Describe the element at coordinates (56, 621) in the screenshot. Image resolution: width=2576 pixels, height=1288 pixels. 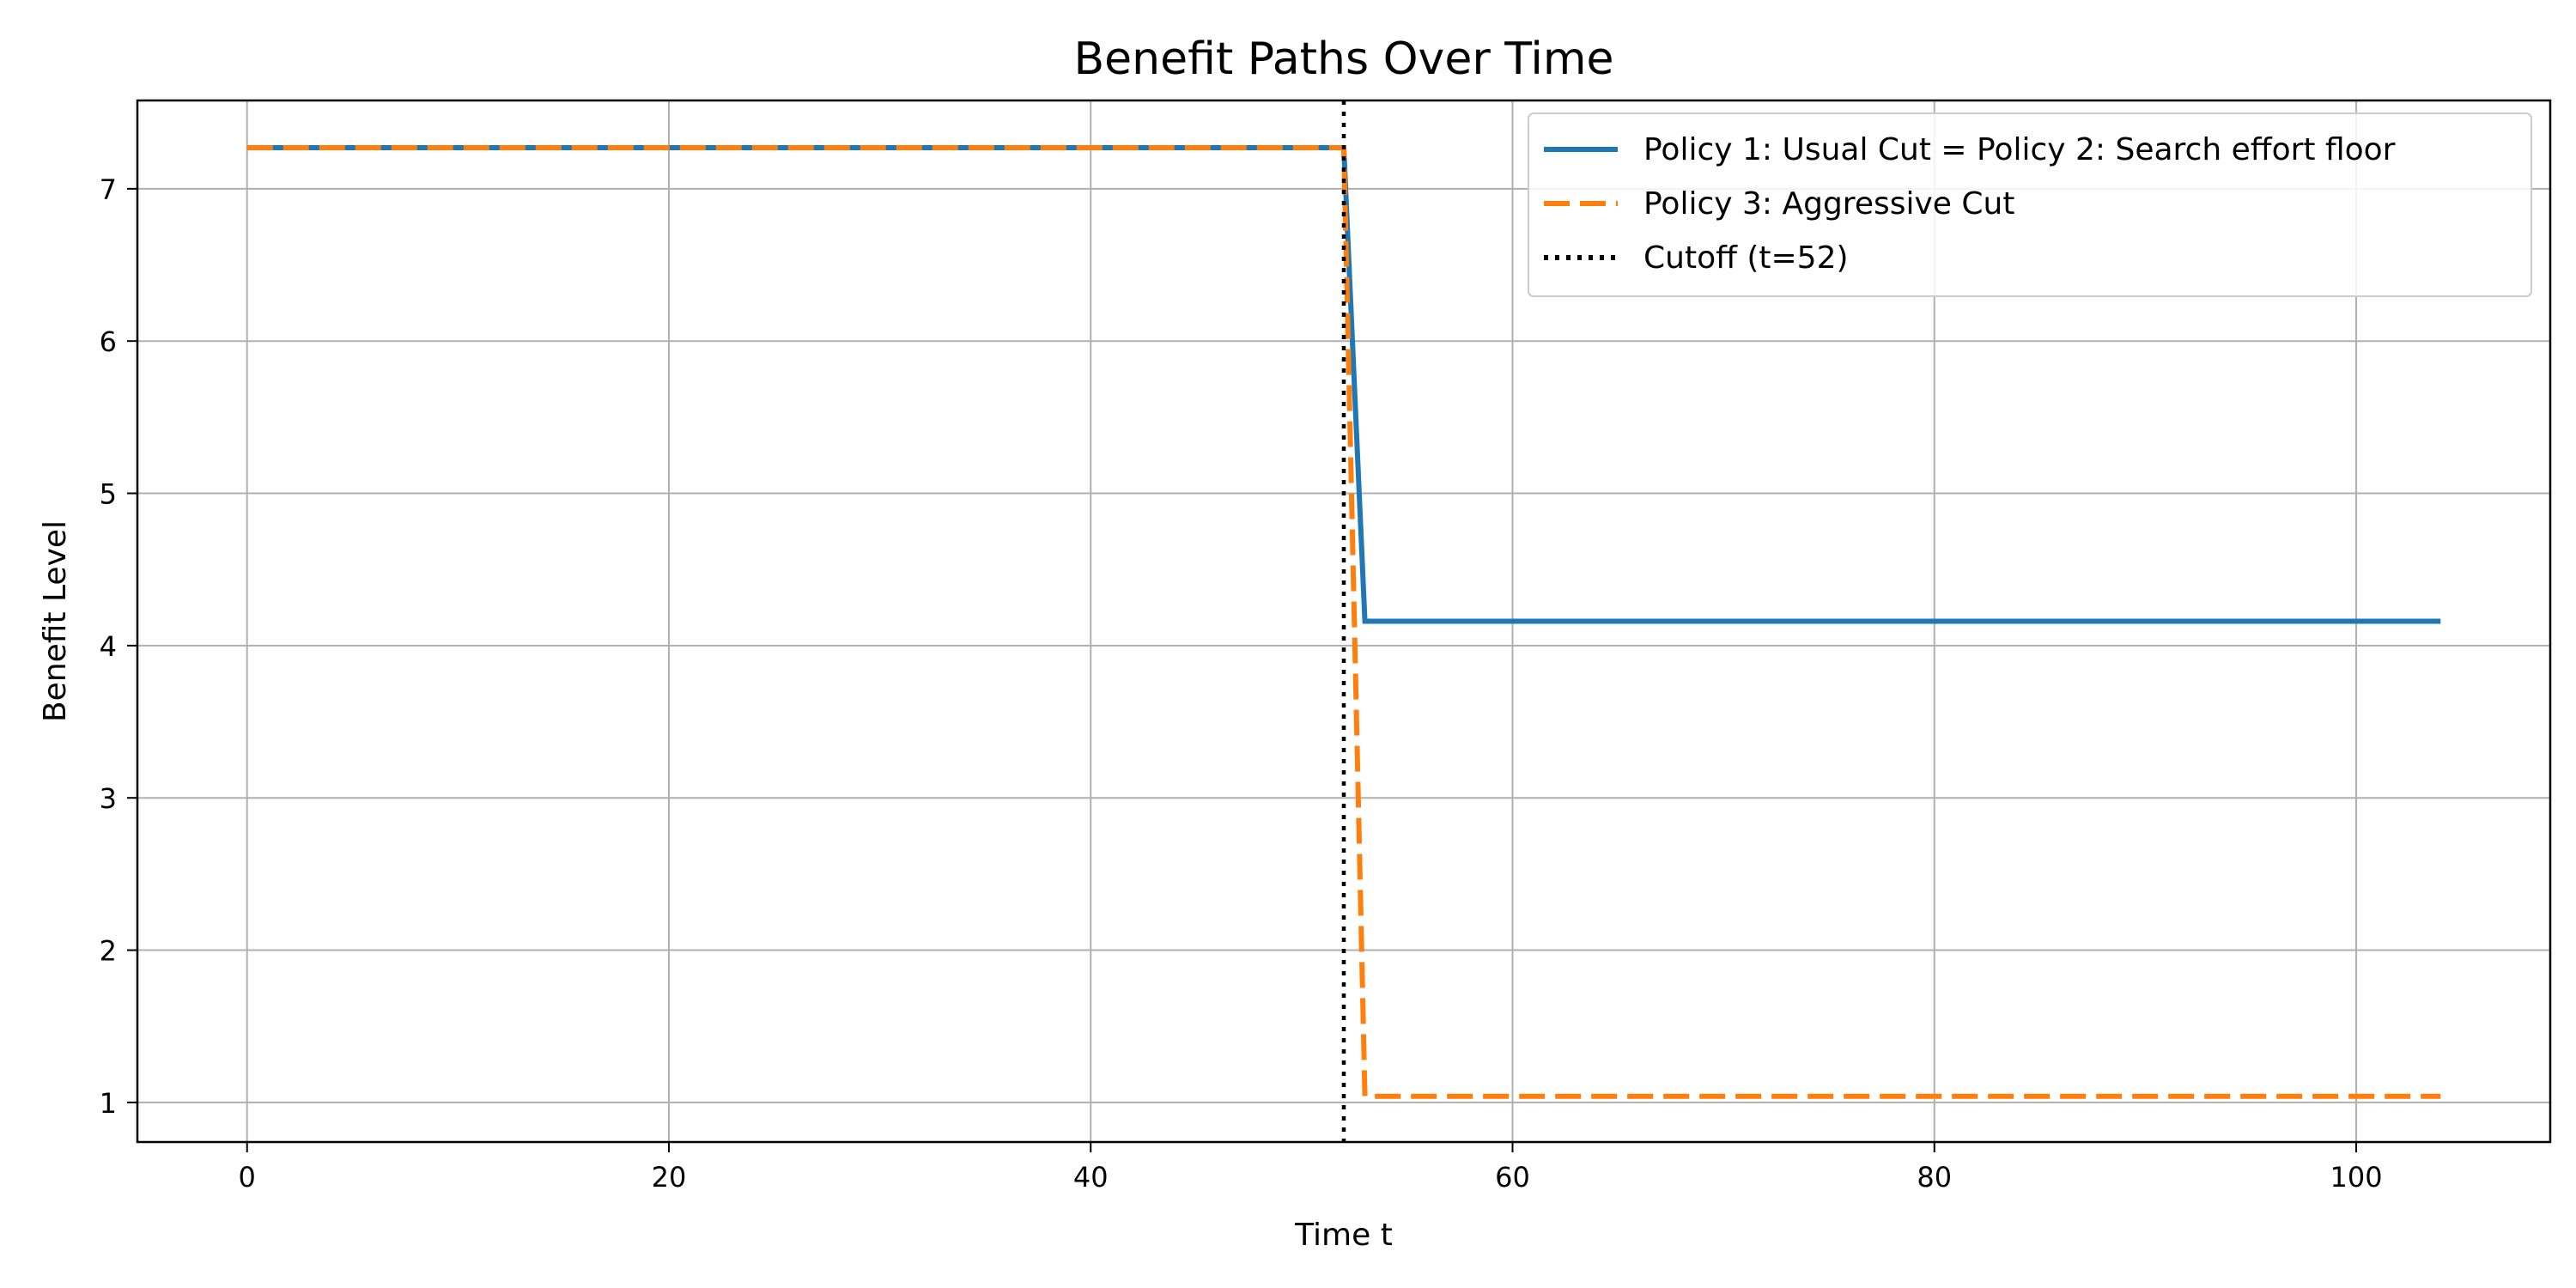
I see `y-axis-label: Benefit Level` at that location.